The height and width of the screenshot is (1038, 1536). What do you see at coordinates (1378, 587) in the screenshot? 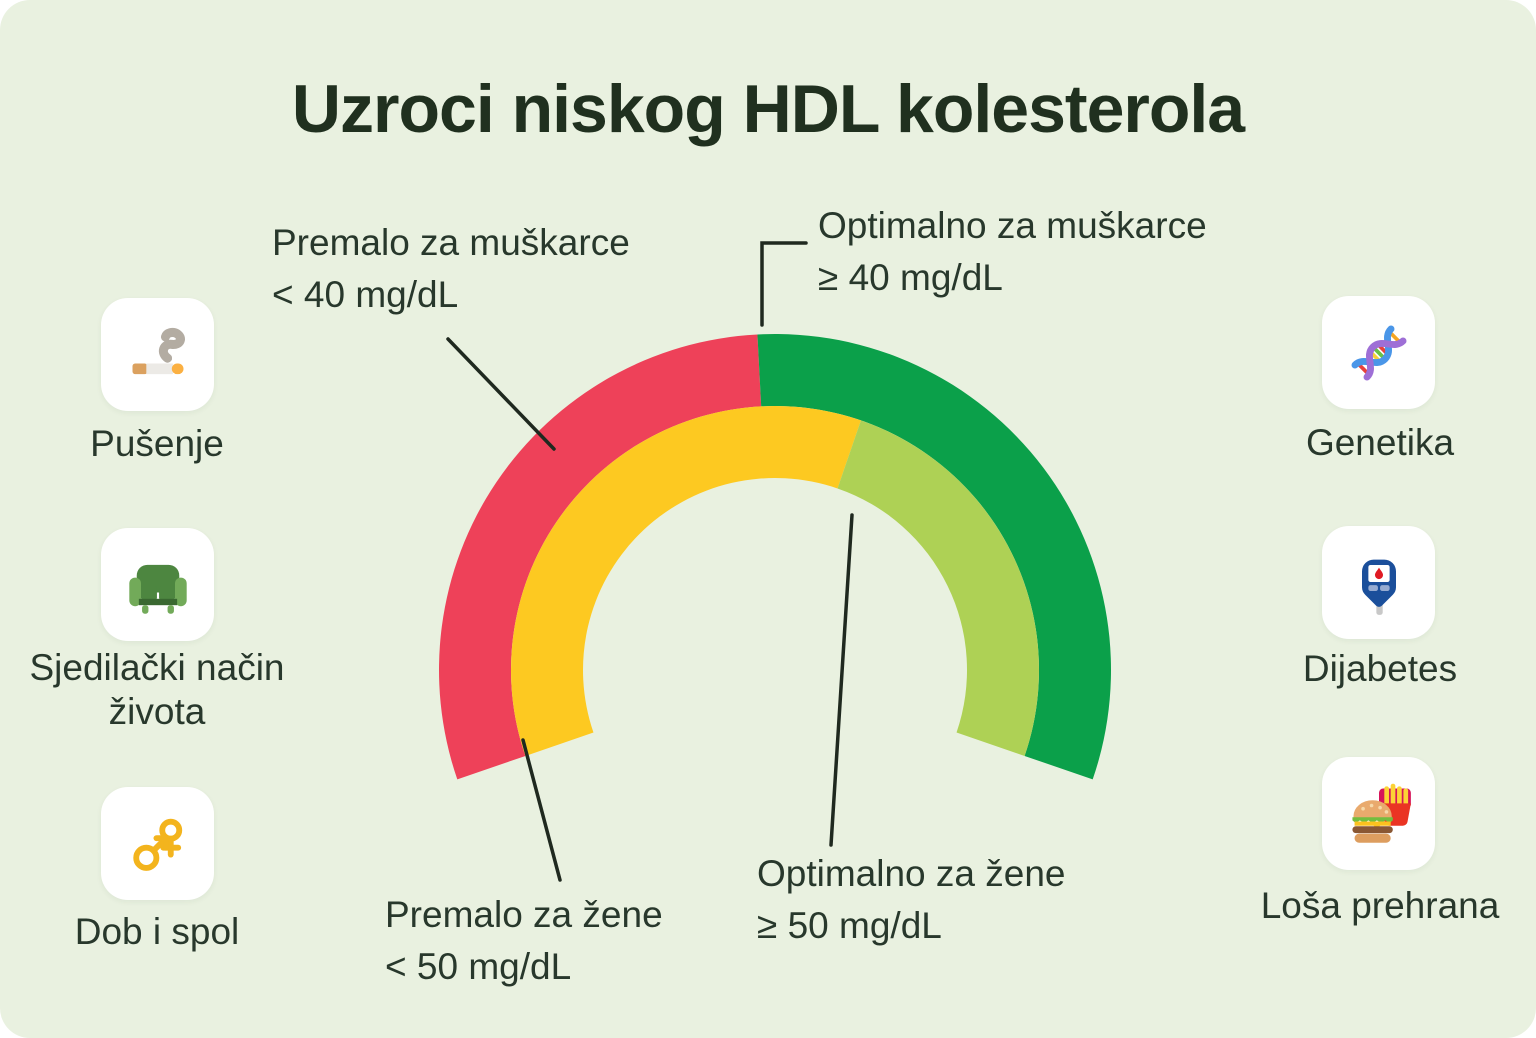
I see `glucose-meter-icon` at bounding box center [1378, 587].